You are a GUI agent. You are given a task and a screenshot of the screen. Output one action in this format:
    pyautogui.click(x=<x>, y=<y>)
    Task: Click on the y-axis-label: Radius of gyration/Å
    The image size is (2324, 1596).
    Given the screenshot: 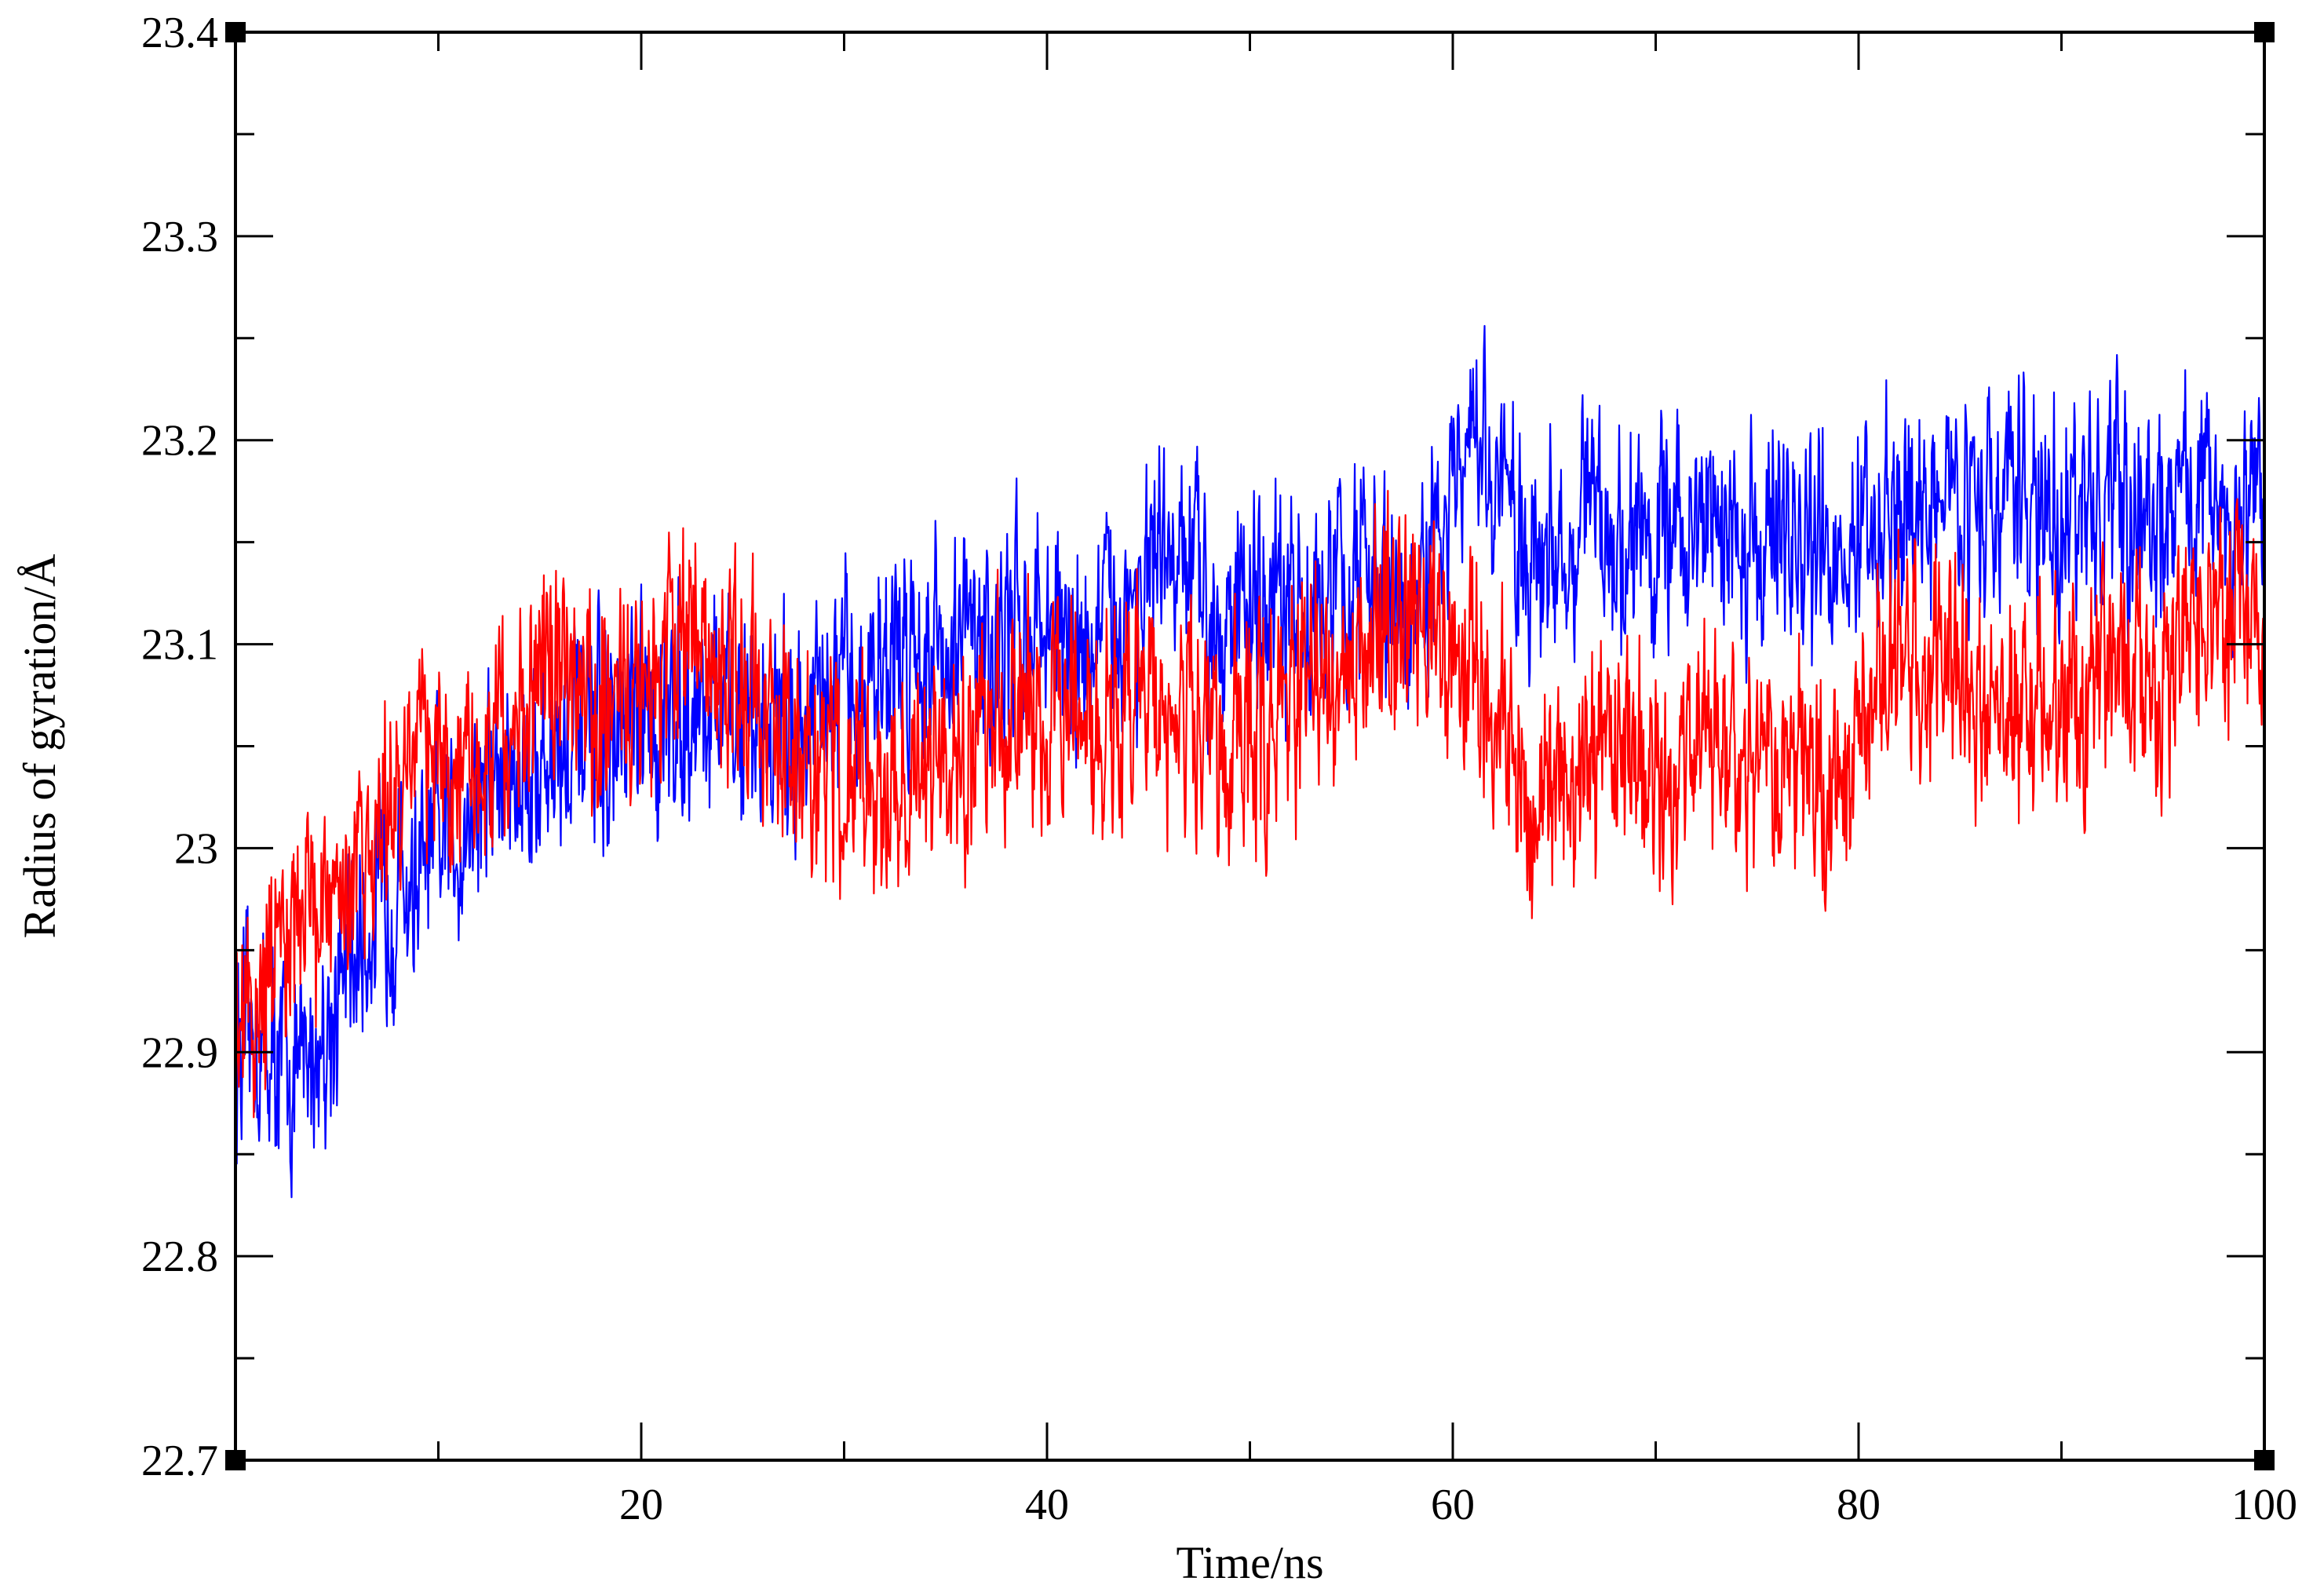 What is the action you would take?
    pyautogui.click(x=40, y=746)
    